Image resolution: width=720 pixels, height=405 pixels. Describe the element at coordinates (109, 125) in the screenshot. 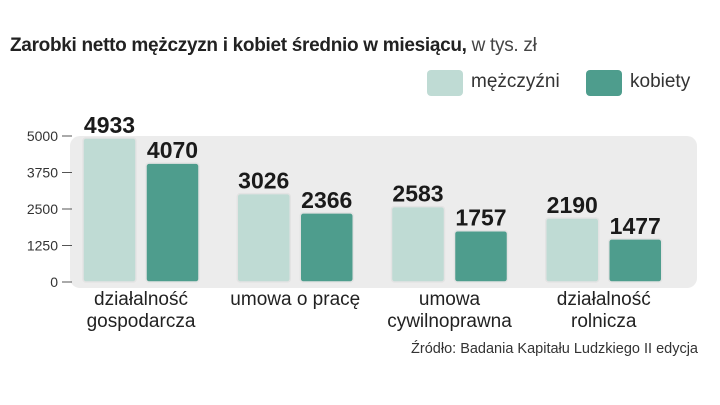

I see `value-label-men: 4933` at that location.